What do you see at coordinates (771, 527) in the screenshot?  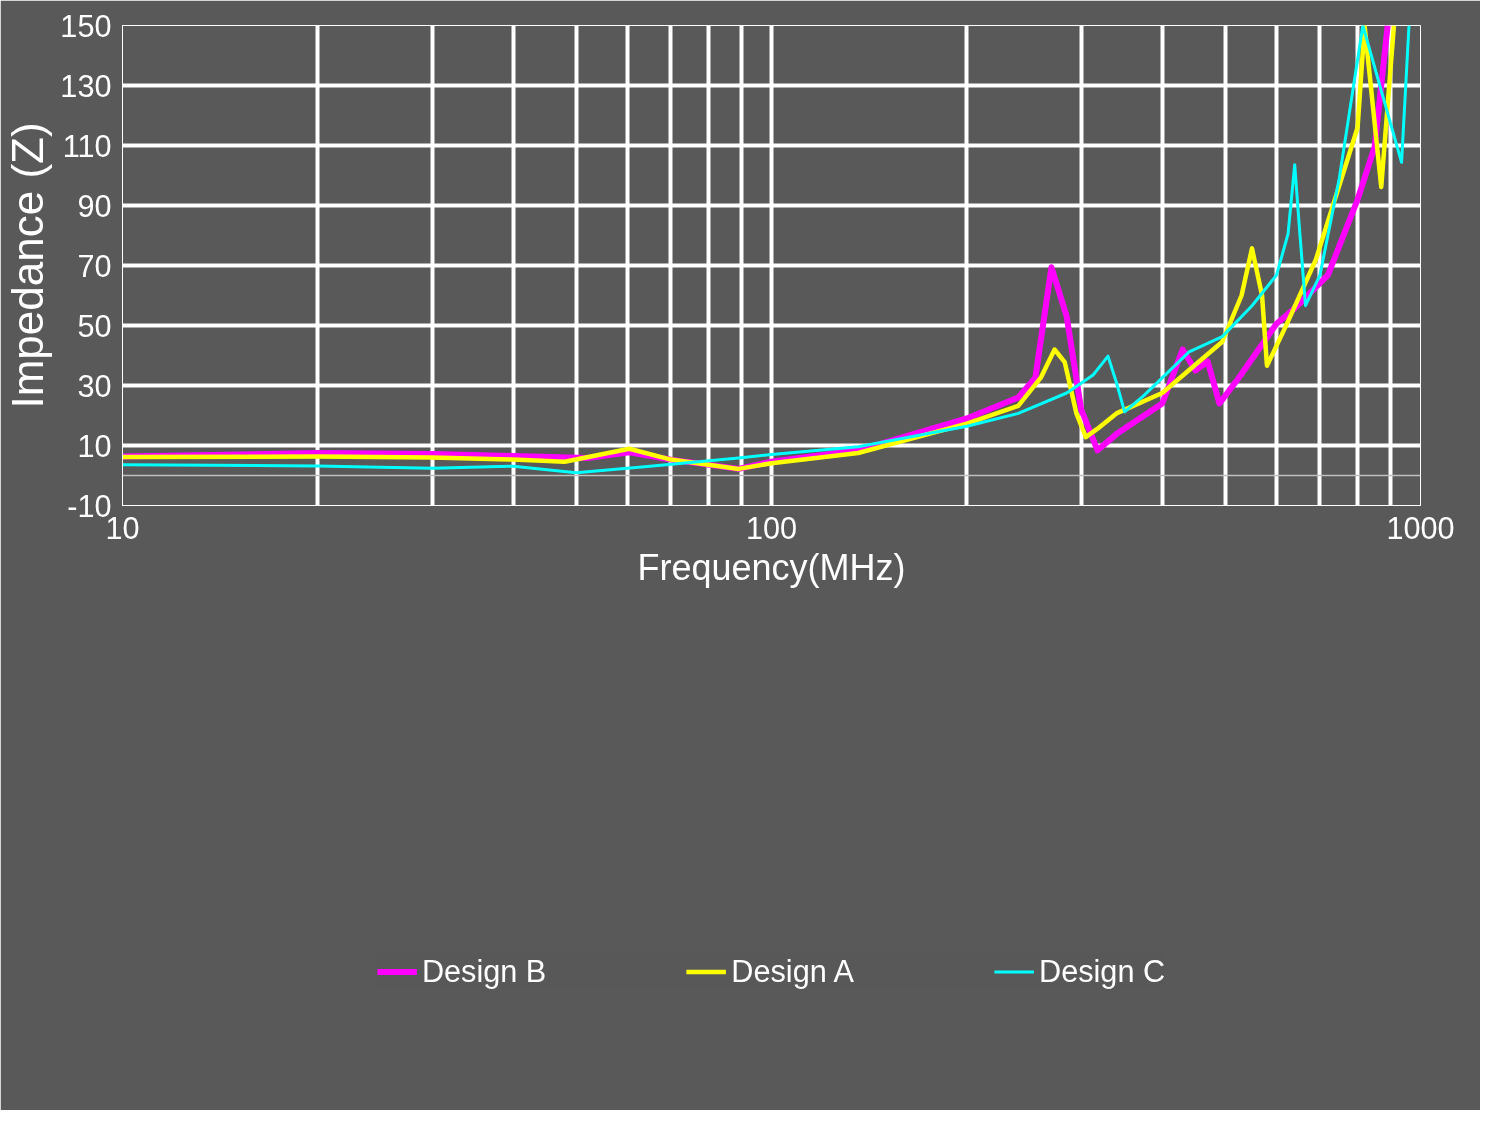 I see `x-tick-label: 100` at bounding box center [771, 527].